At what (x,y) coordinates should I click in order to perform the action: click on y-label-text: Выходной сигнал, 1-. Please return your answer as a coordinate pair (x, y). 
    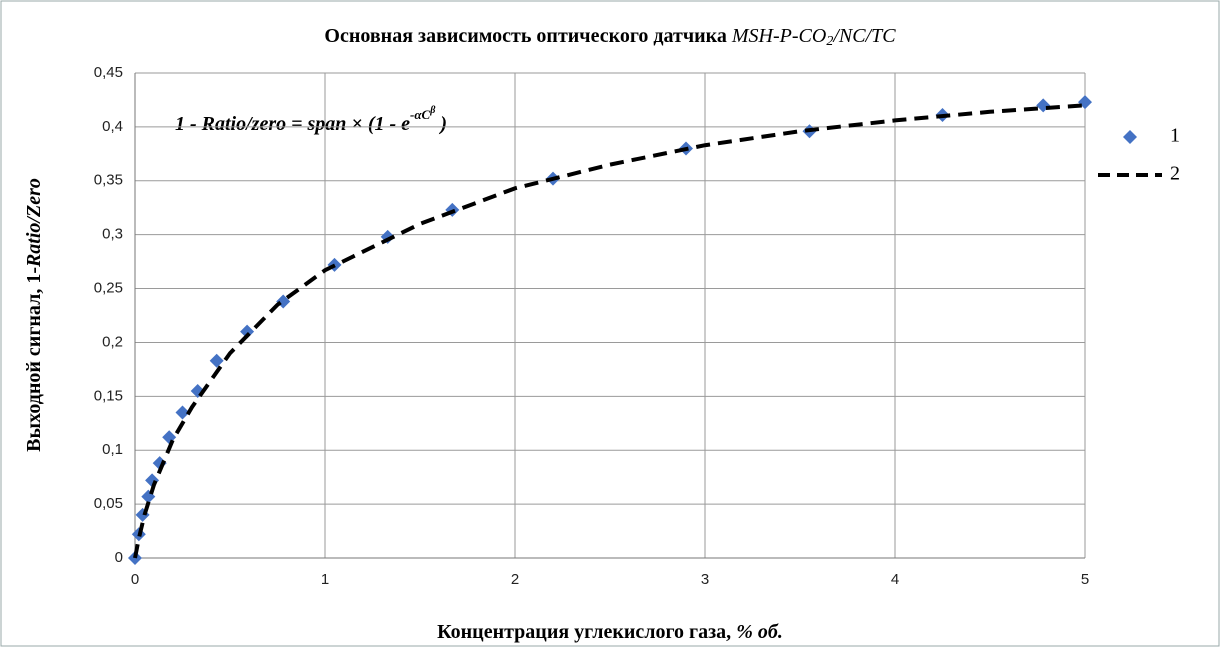
    Looking at the image, I should click on (34, 359).